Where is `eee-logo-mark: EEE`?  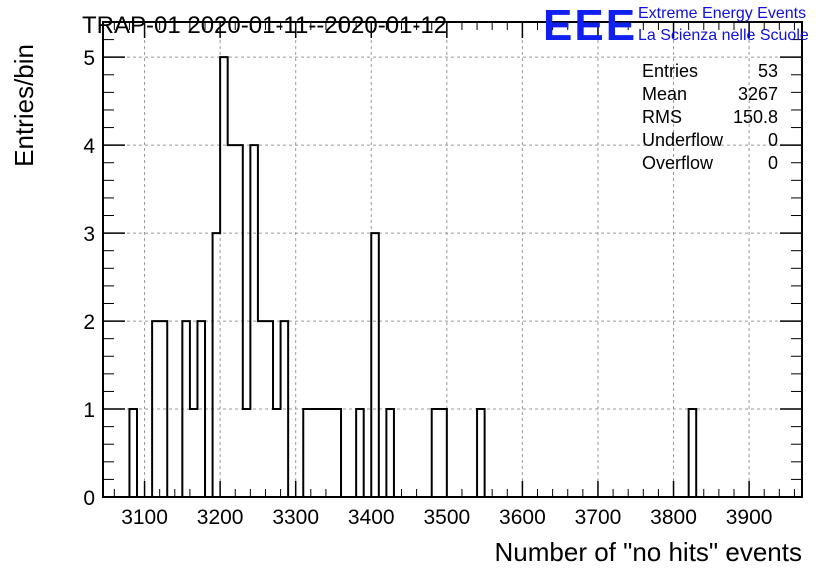 eee-logo-mark: EEE is located at coordinates (590, 25).